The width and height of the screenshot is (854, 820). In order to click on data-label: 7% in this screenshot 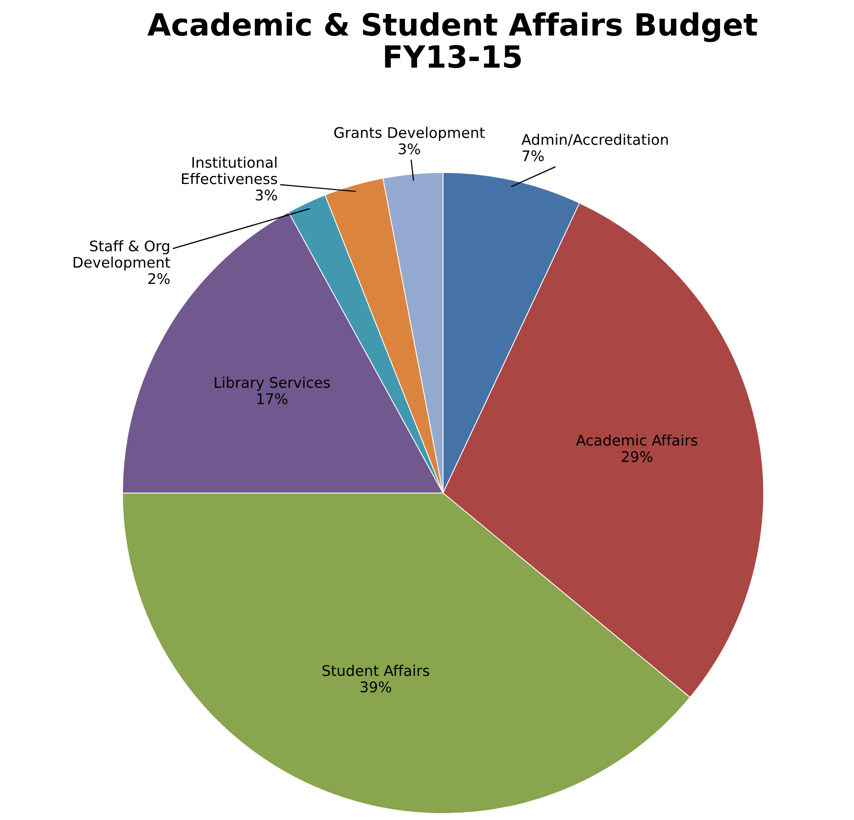, I will do `click(533, 156)`.